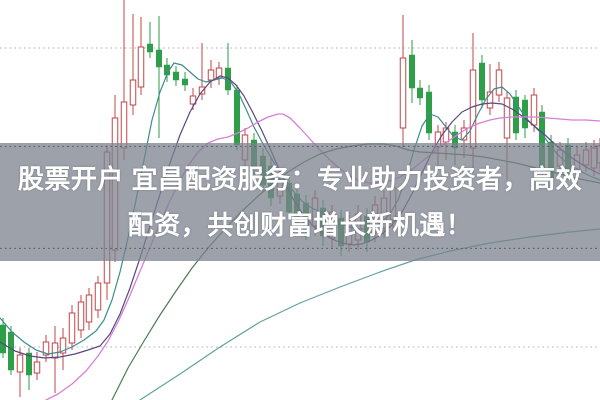 This screenshot has height=400, width=600. Describe the element at coordinates (300, 225) in the screenshot. I see `banner-text-line-2: 配资，共创财富增长新机遇！` at that location.